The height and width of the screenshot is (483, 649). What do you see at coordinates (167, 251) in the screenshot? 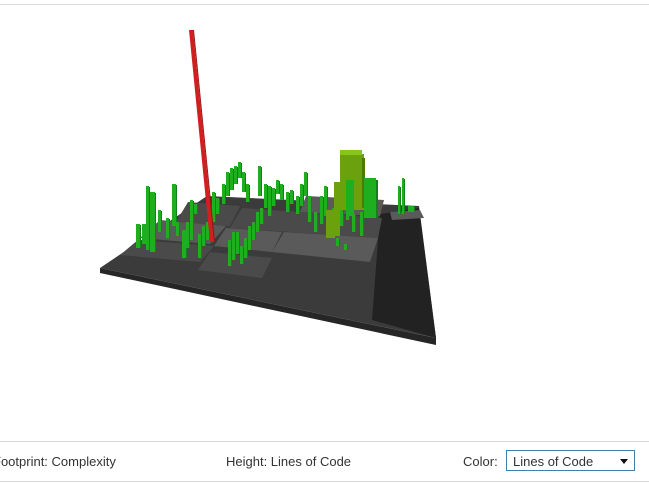
I see `module-district-tile-a` at bounding box center [167, 251].